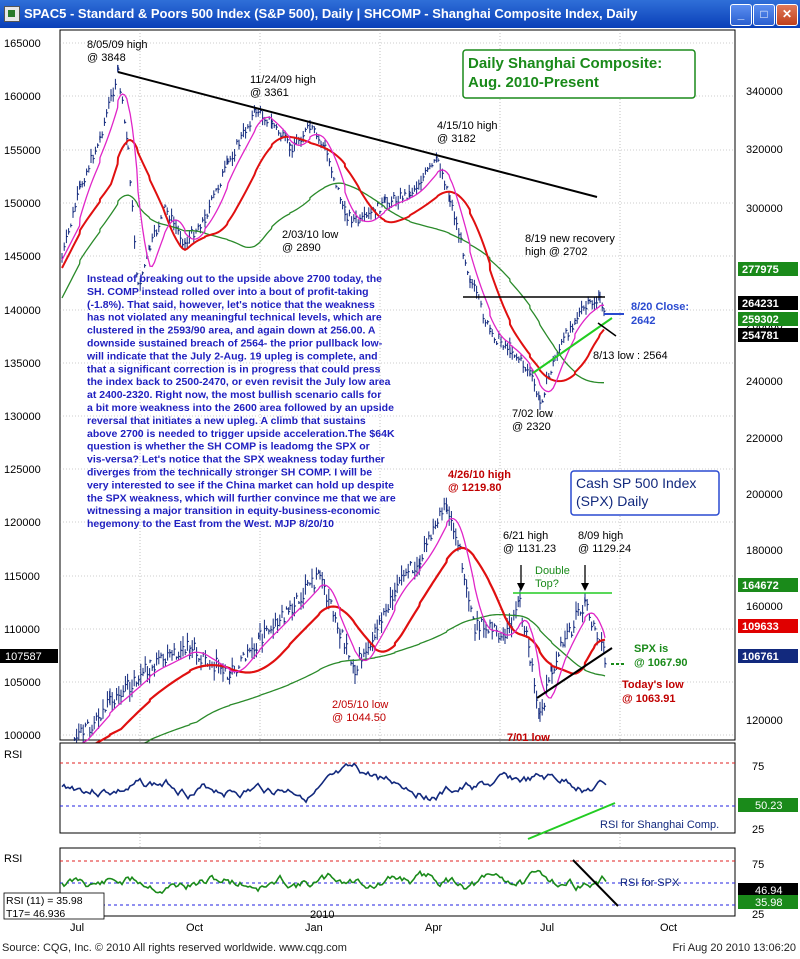 This screenshot has width=800, height=959. Describe the element at coordinates (22, 736) in the screenshot. I see `left-tick-label: 100000` at that location.